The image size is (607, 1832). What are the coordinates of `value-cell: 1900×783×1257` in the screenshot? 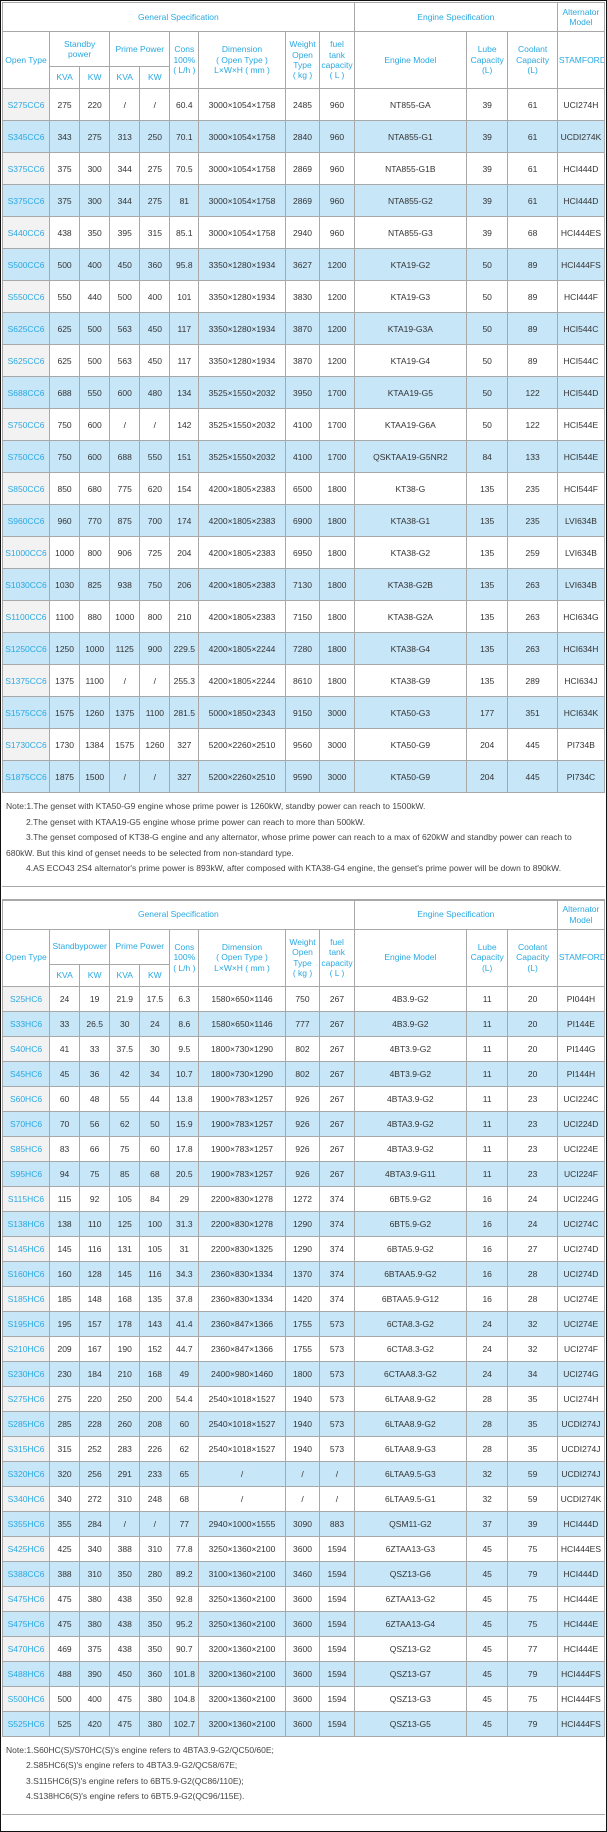 It's located at (242, 1173).